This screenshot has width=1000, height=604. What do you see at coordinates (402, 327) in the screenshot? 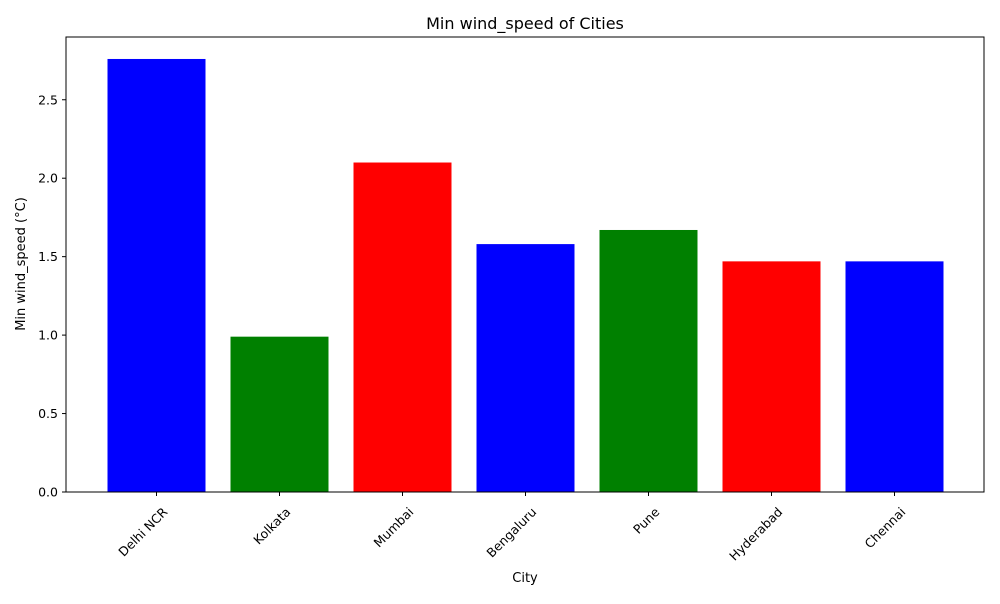
I see `bar-mumbai` at bounding box center [402, 327].